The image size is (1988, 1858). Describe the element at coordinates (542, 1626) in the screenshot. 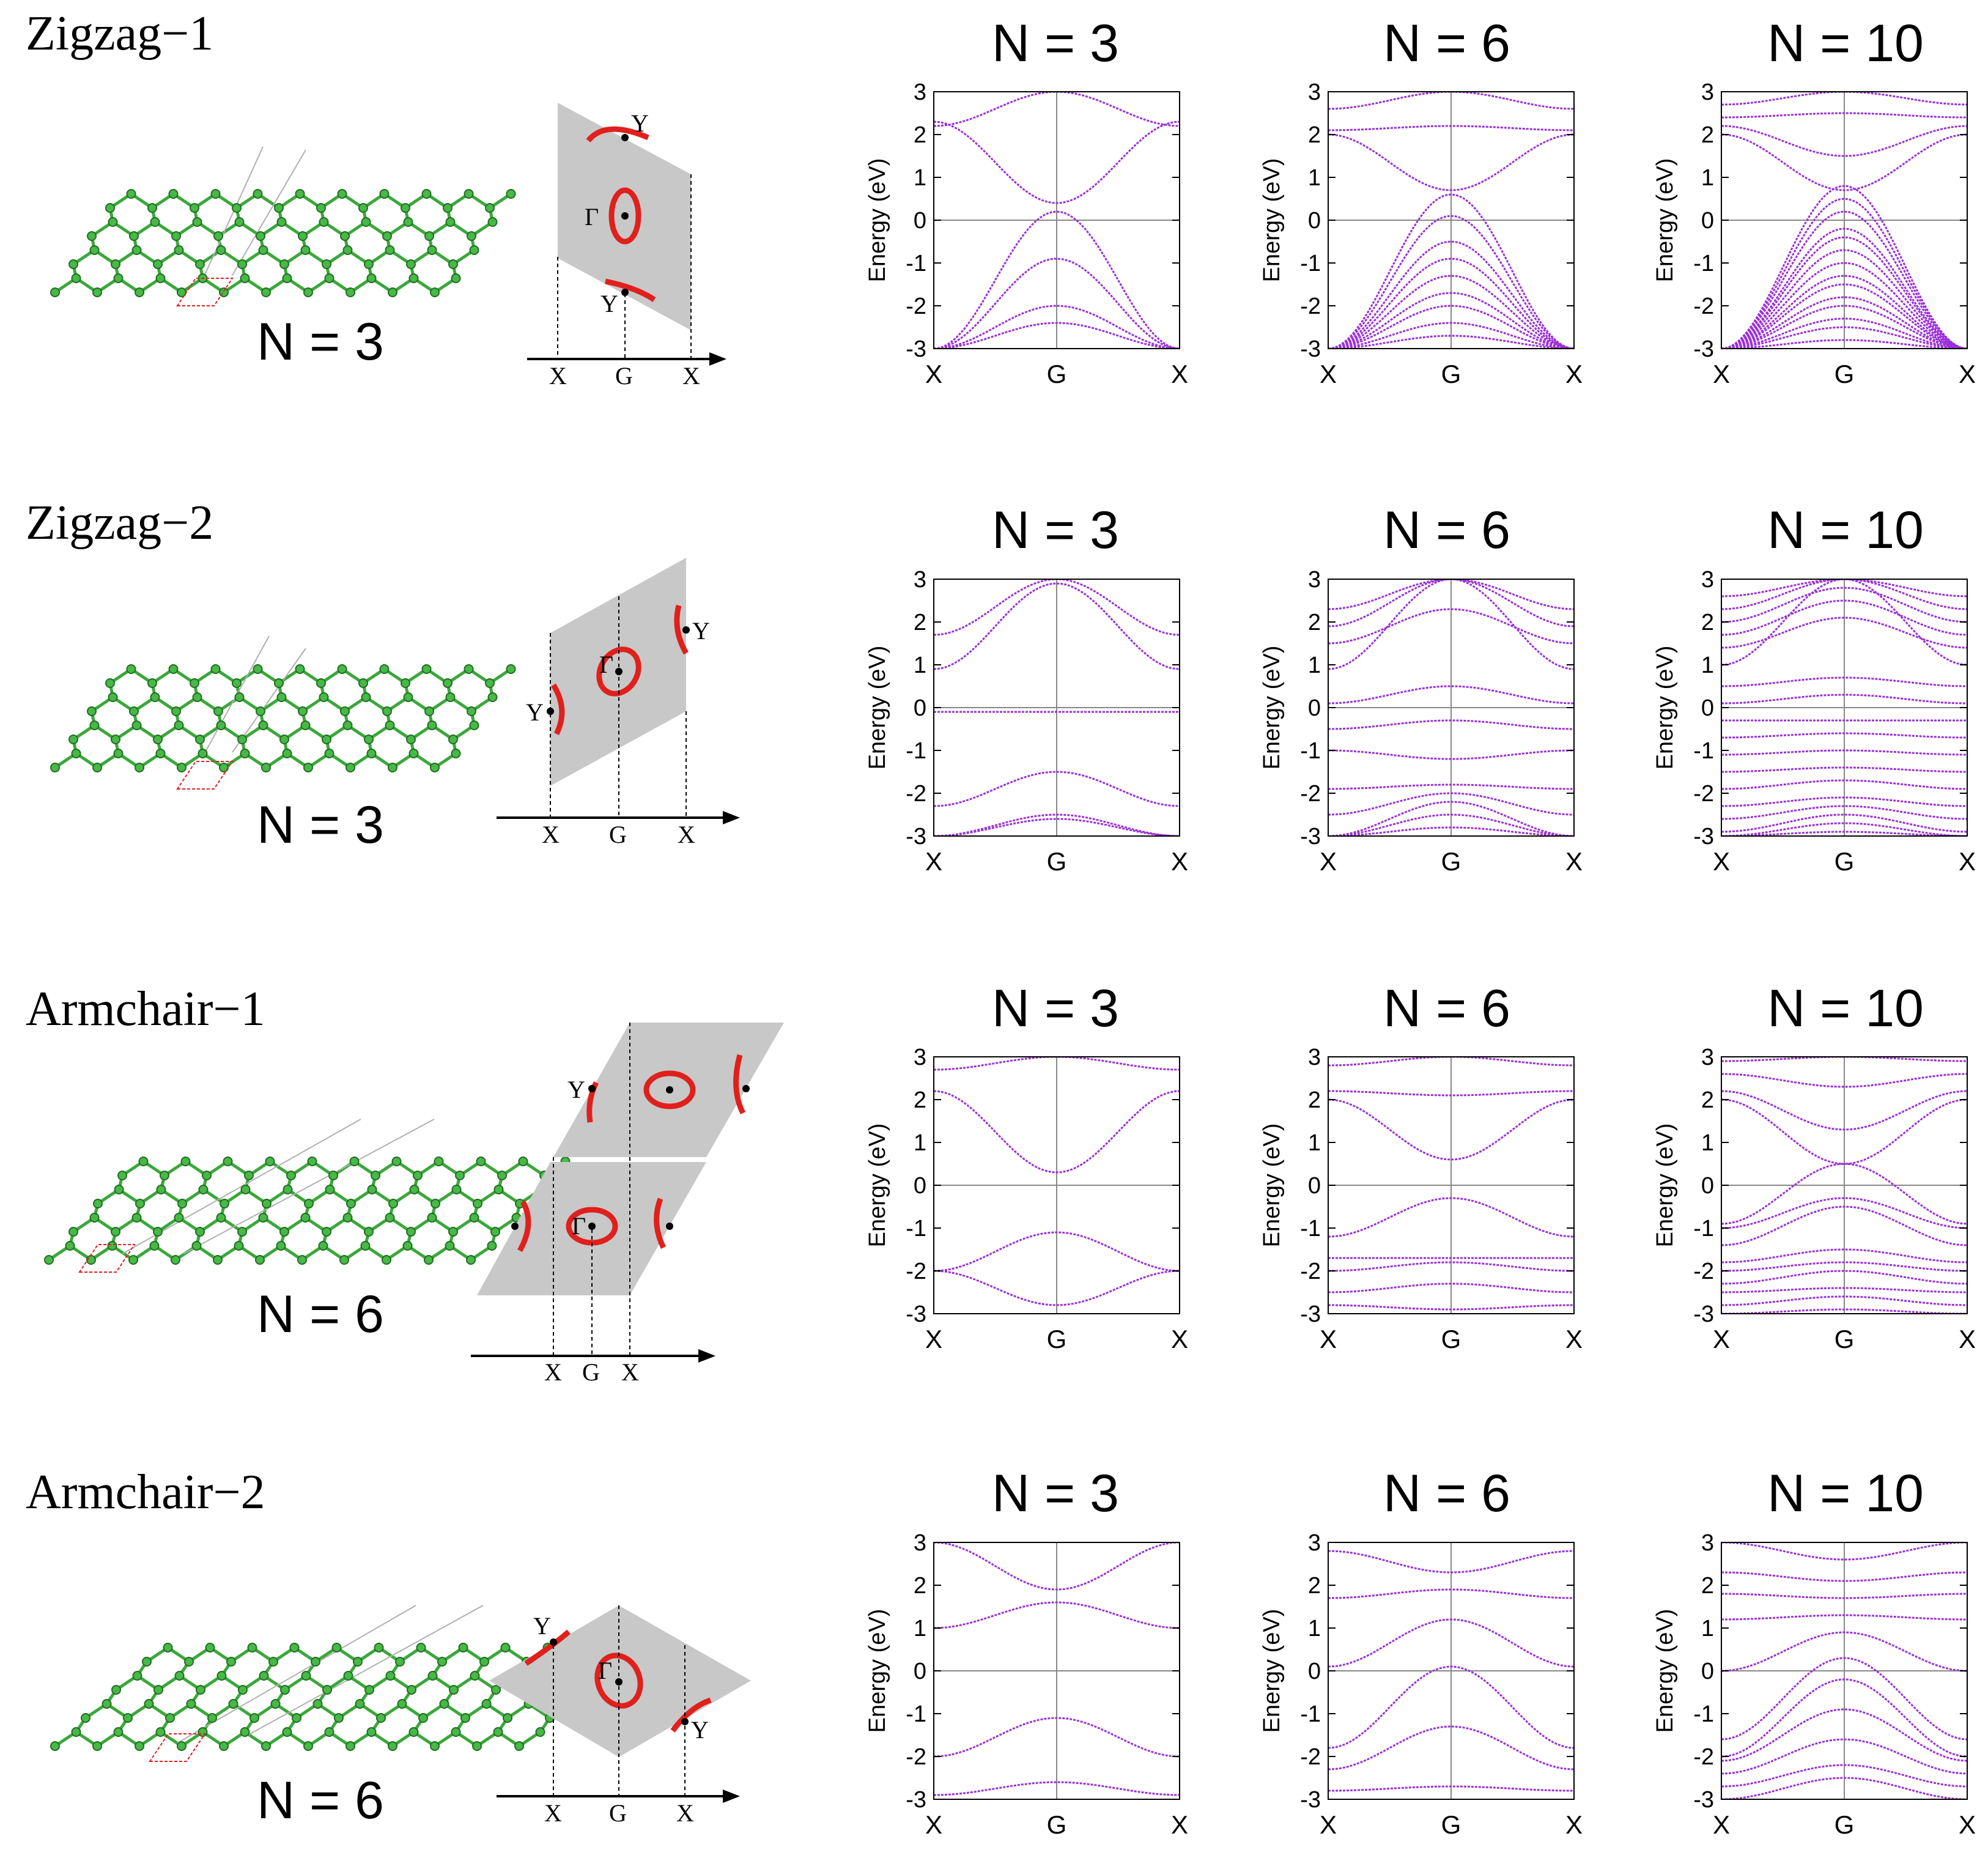

I see `bz-label-y-top: Y` at that location.